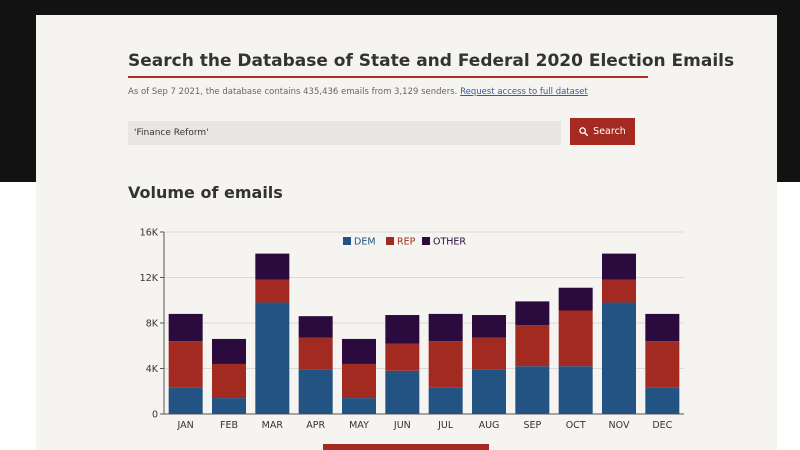  I want to click on bar-dem-aug, so click(489, 391).